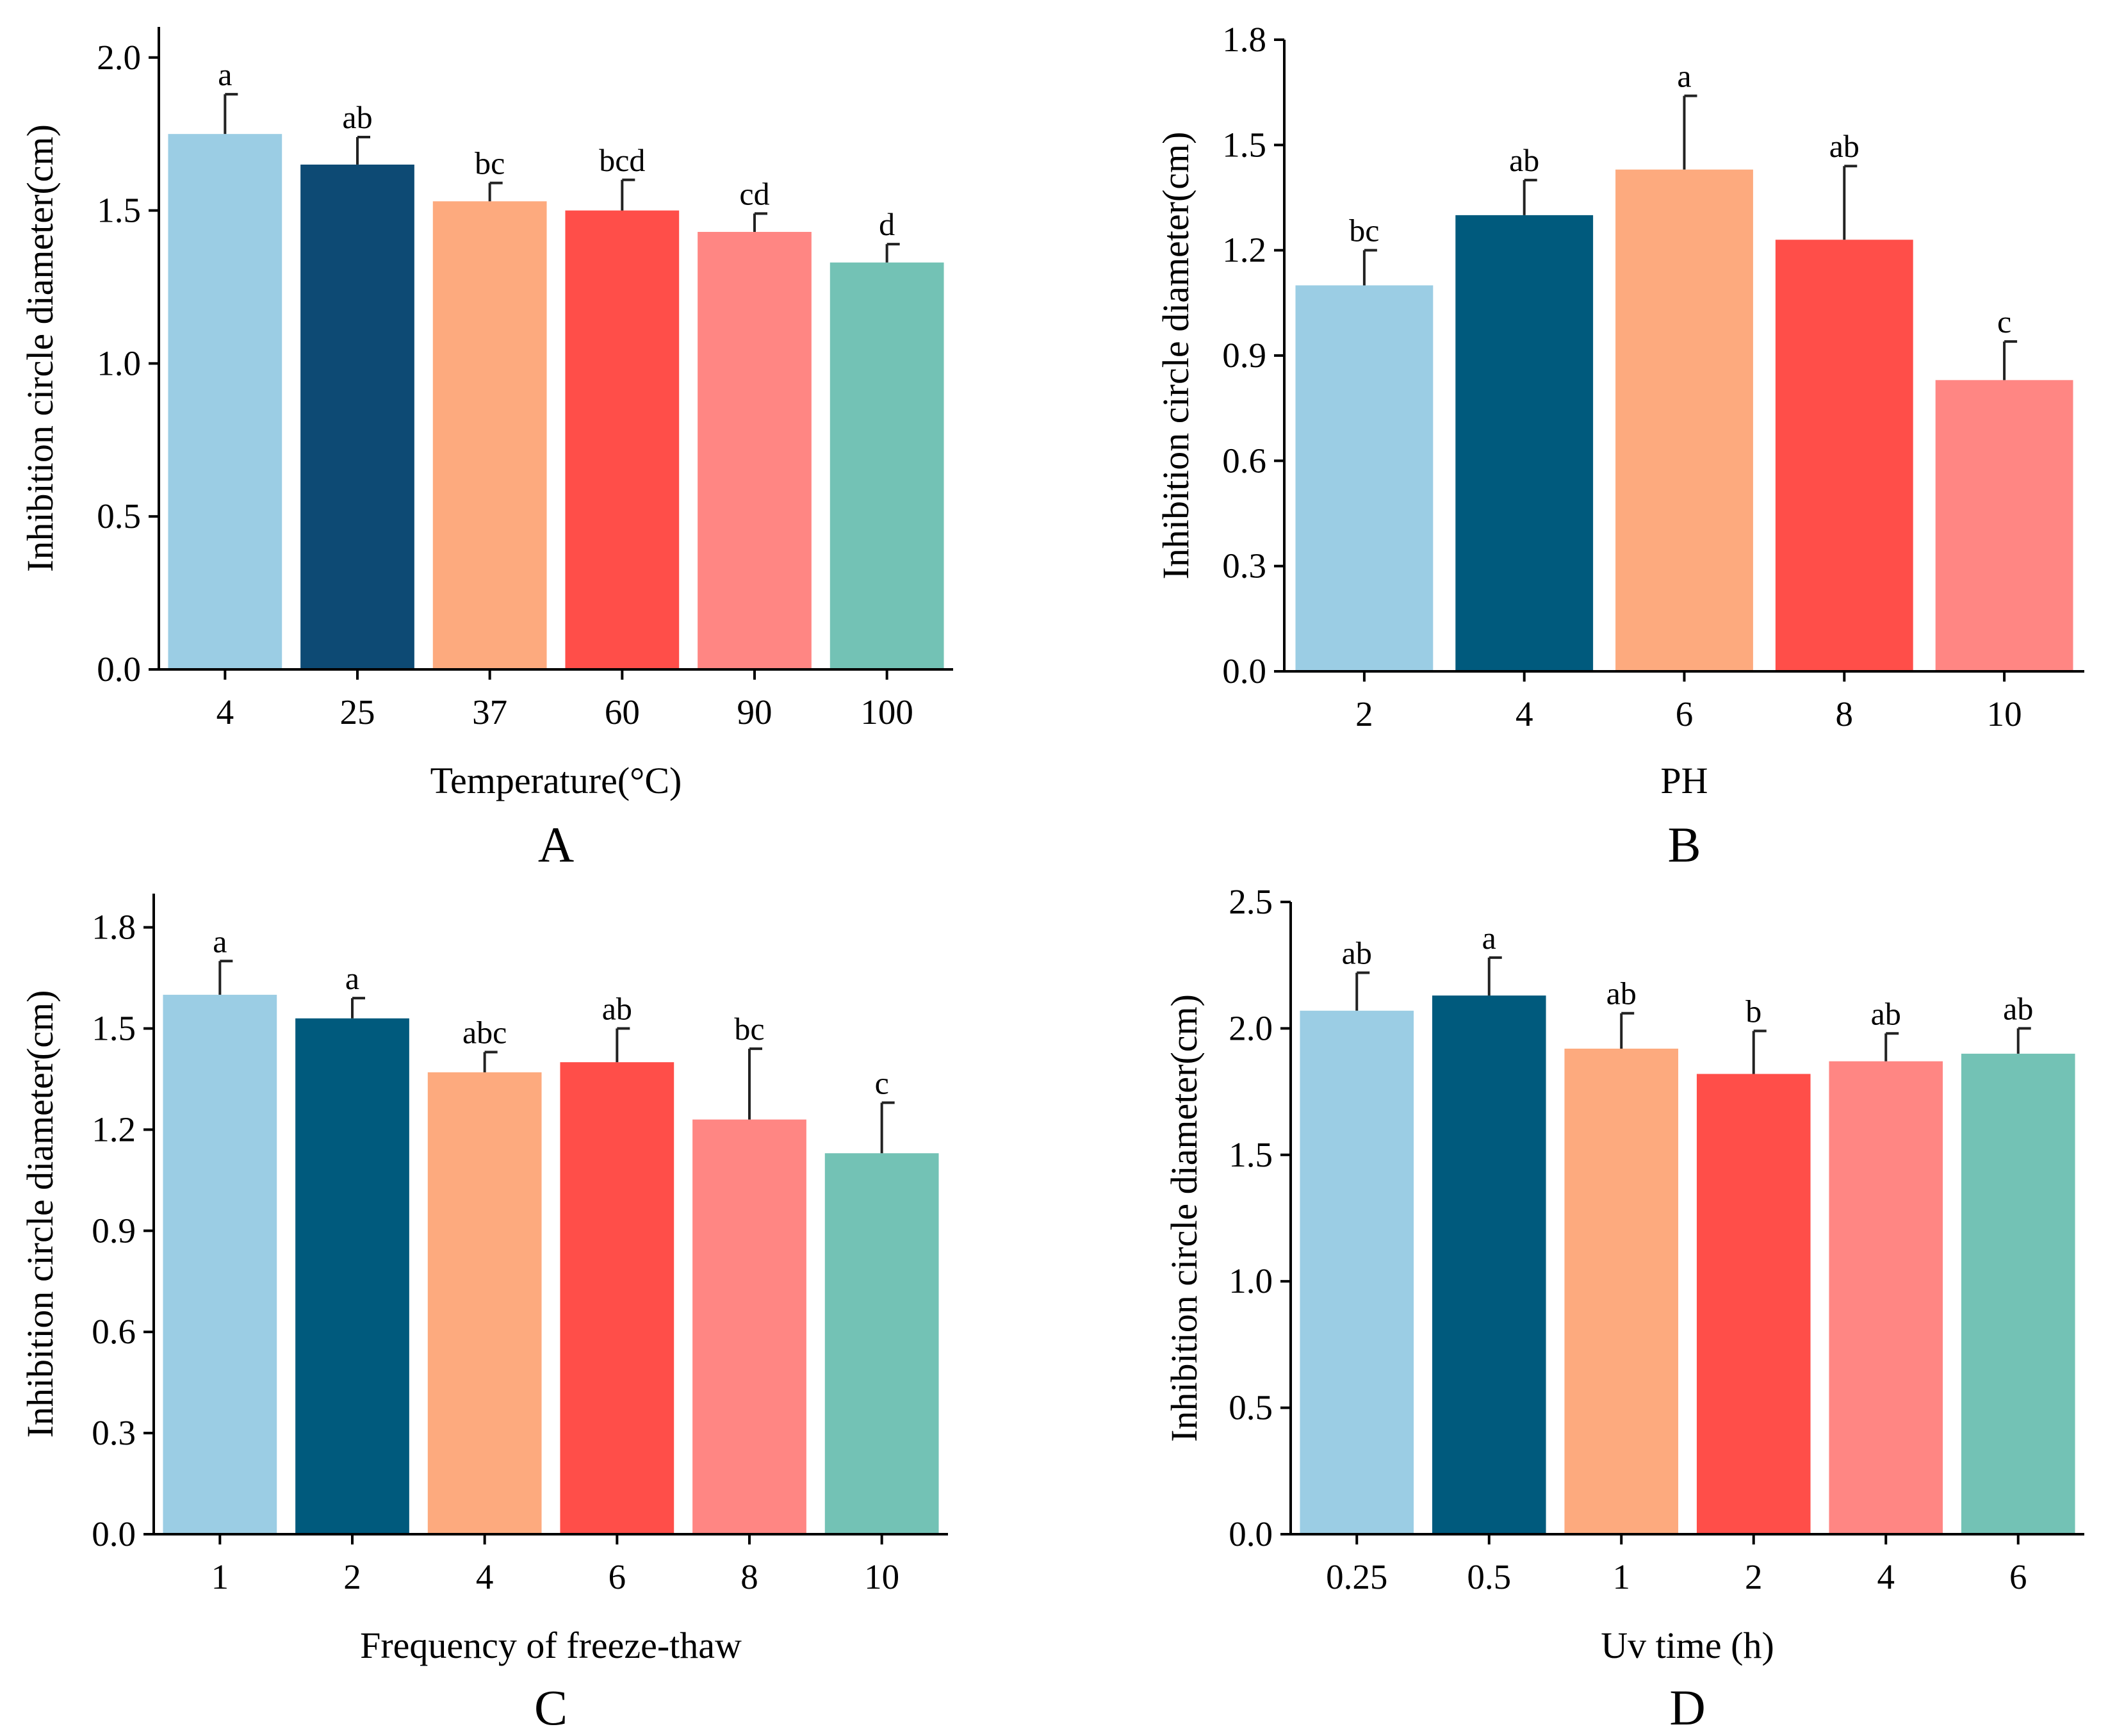 This screenshot has height=1736, width=2108. I want to click on ph-y-tick-label: 0.6, so click(1244, 461).